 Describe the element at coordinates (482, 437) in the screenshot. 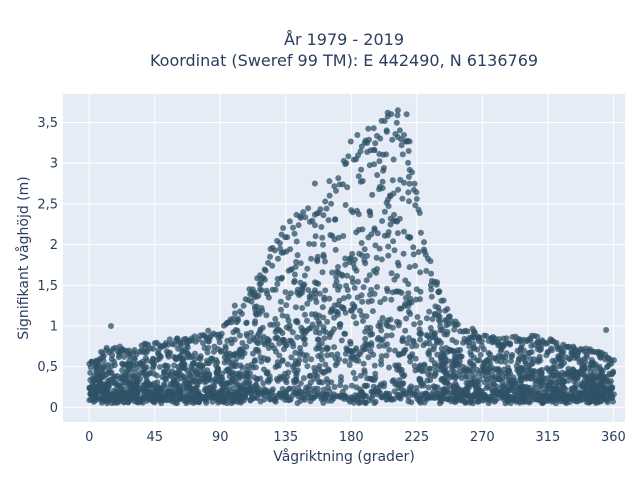

I see `x-tick-label: 270` at that location.